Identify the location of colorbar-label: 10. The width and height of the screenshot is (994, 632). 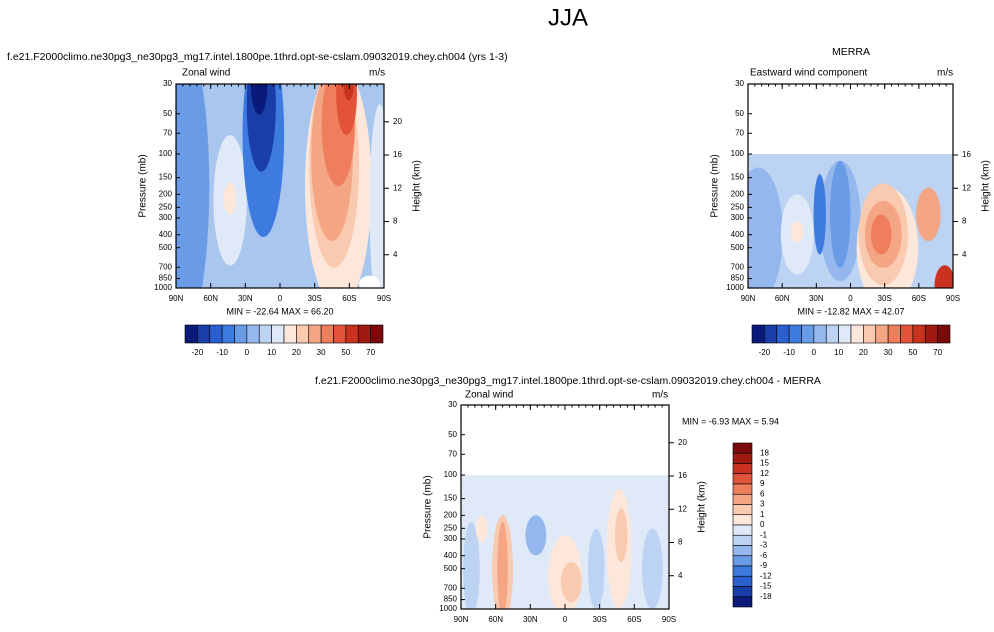
(838, 352).